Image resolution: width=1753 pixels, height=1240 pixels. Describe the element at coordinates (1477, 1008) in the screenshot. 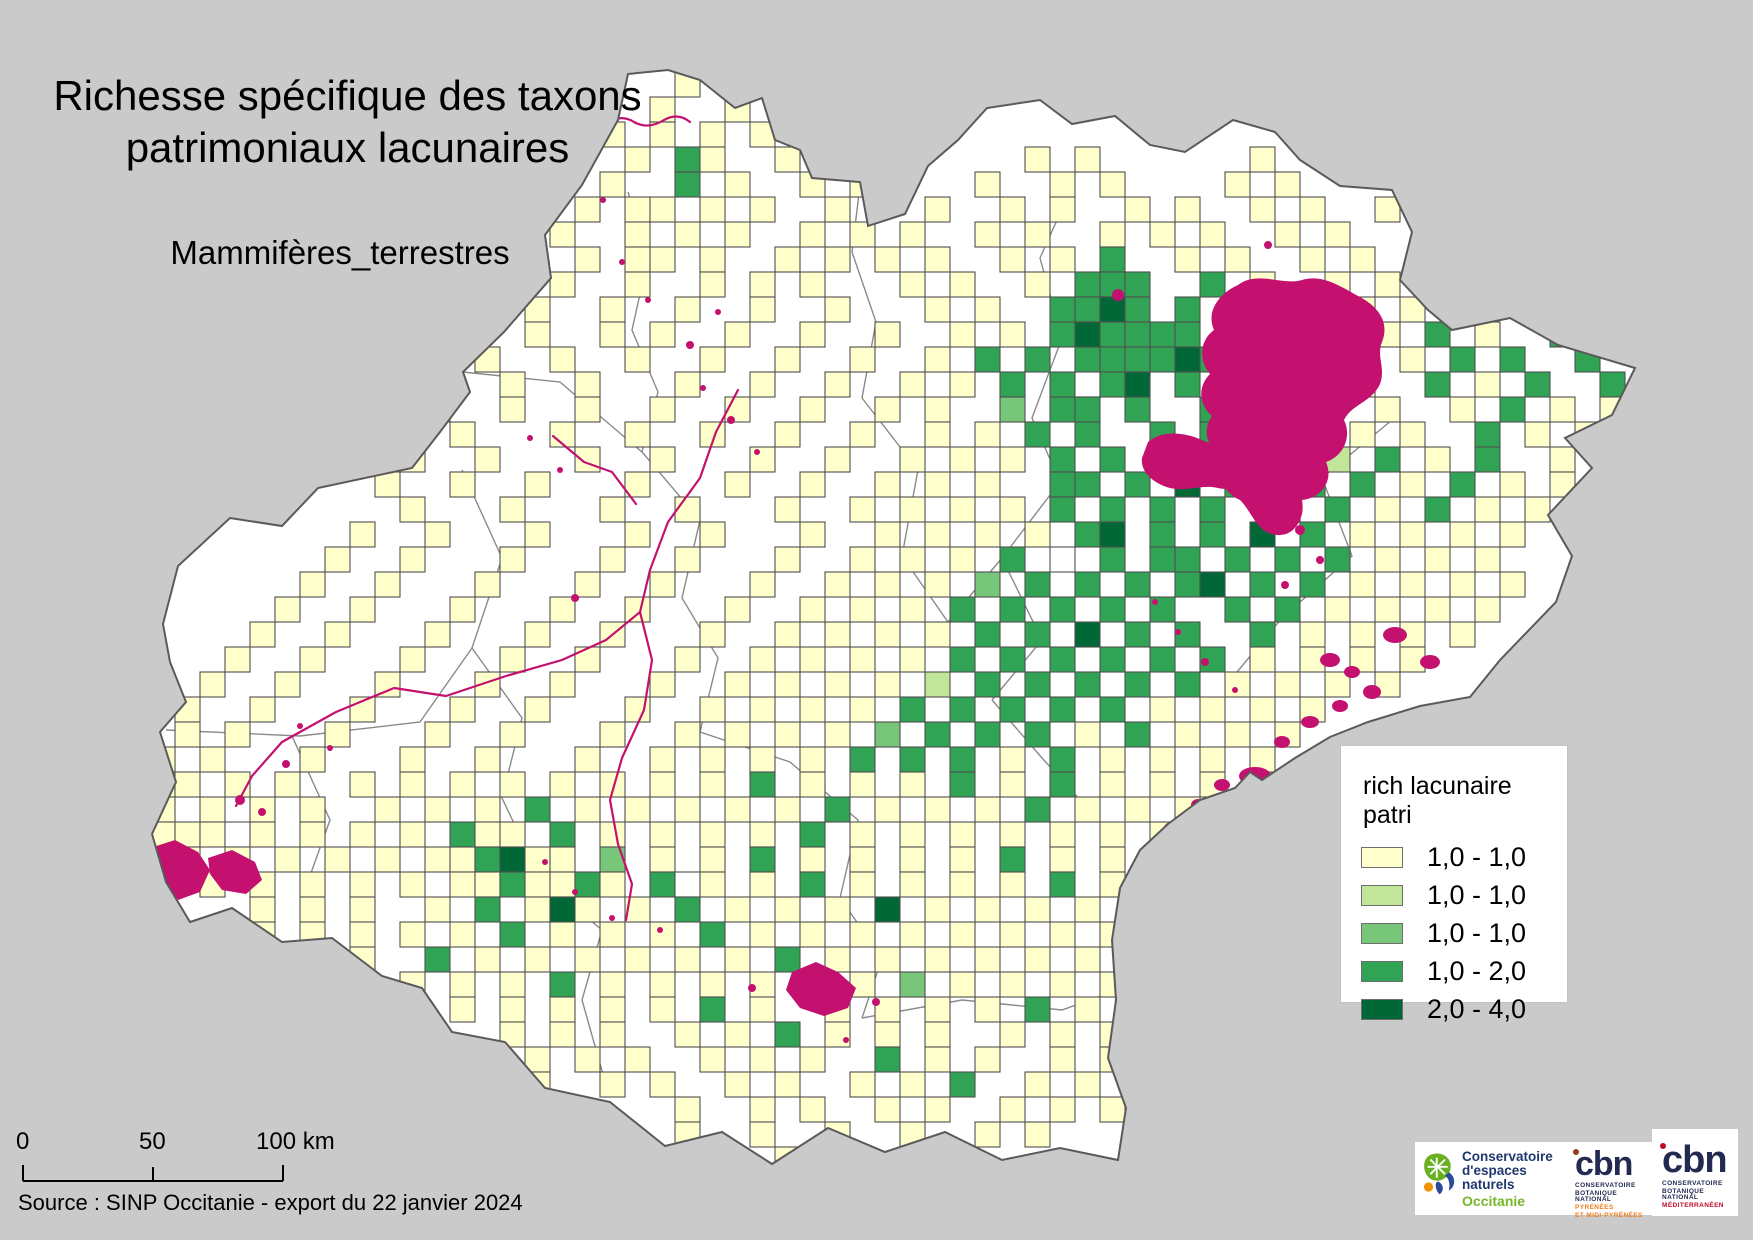

I see `legend-item-label: 2,0 - 4,0` at that location.